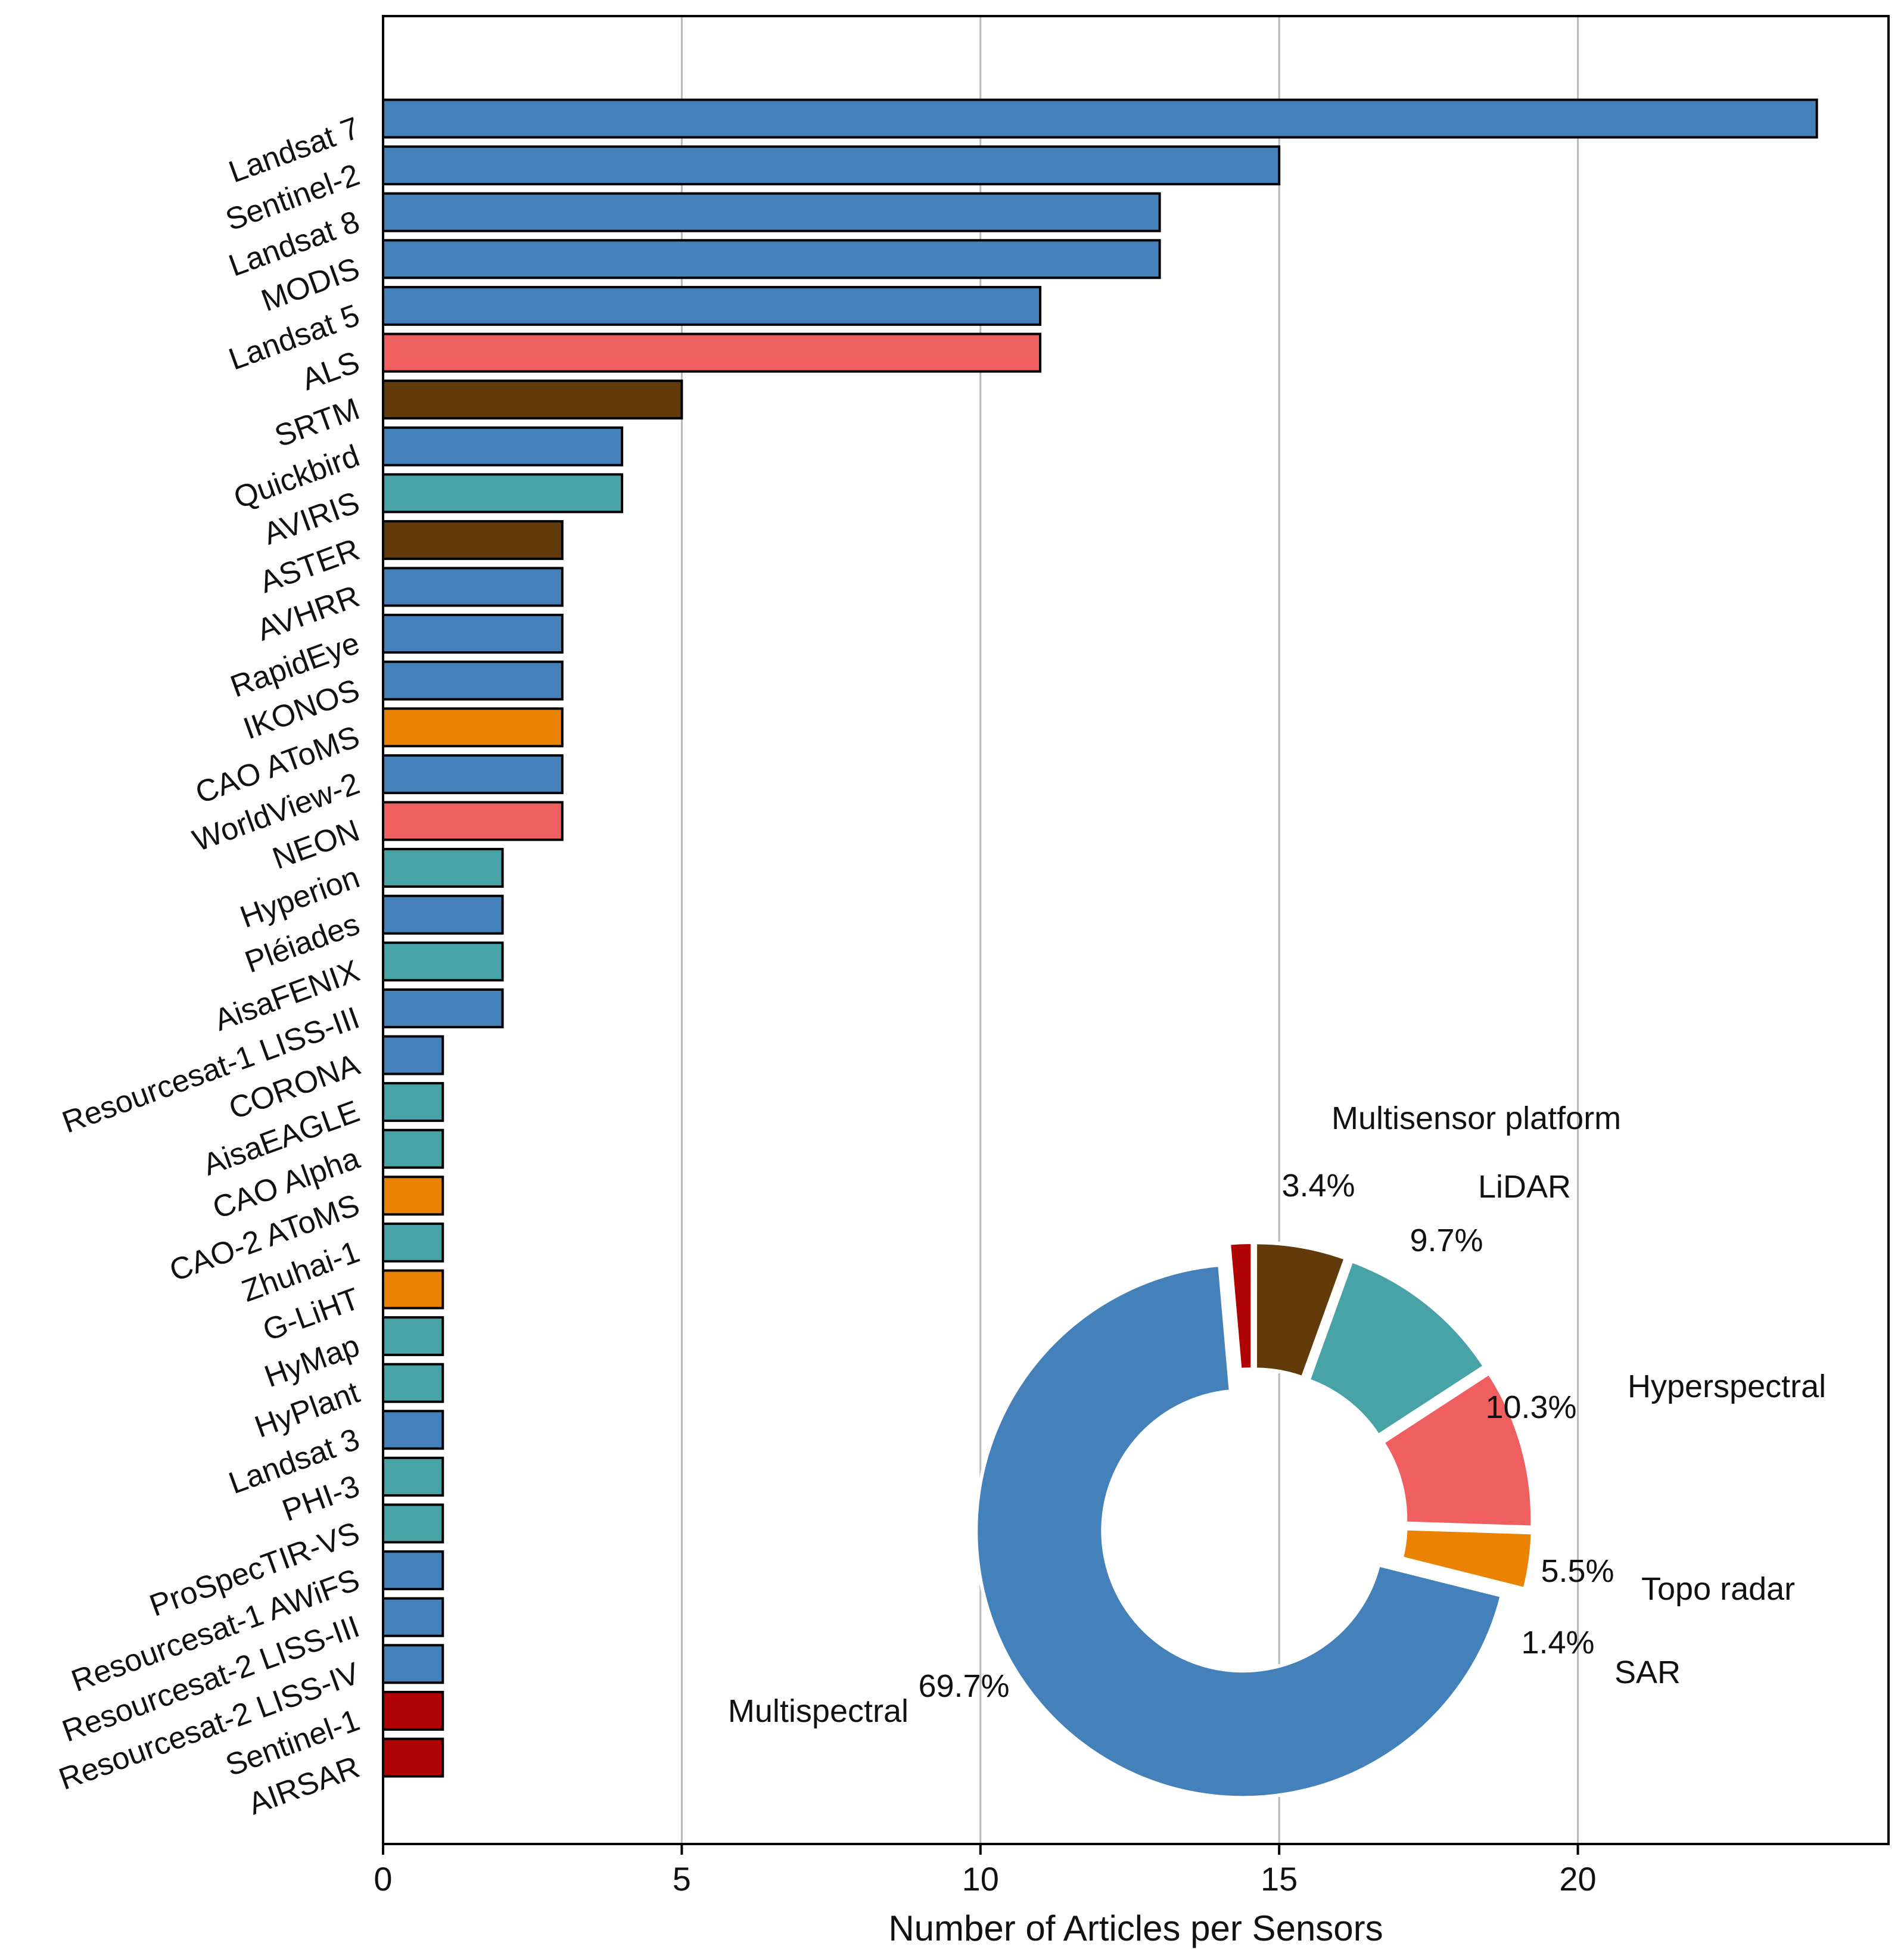 The width and height of the screenshot is (1904, 1959). I want to click on bar-aviris, so click(503, 493).